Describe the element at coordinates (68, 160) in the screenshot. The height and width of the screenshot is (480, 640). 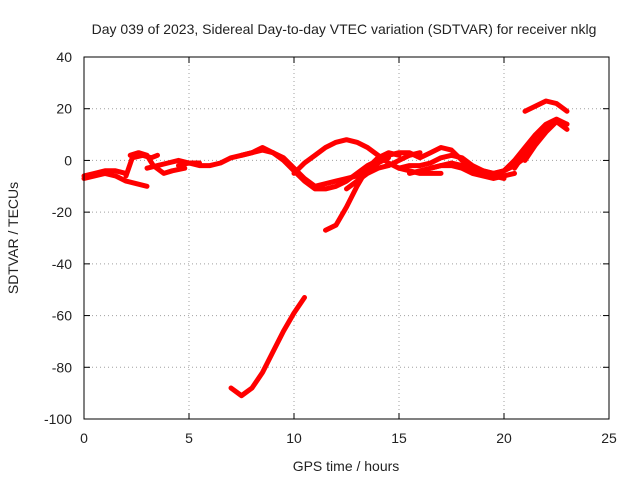
I see `y-tick-label: 0` at that location.